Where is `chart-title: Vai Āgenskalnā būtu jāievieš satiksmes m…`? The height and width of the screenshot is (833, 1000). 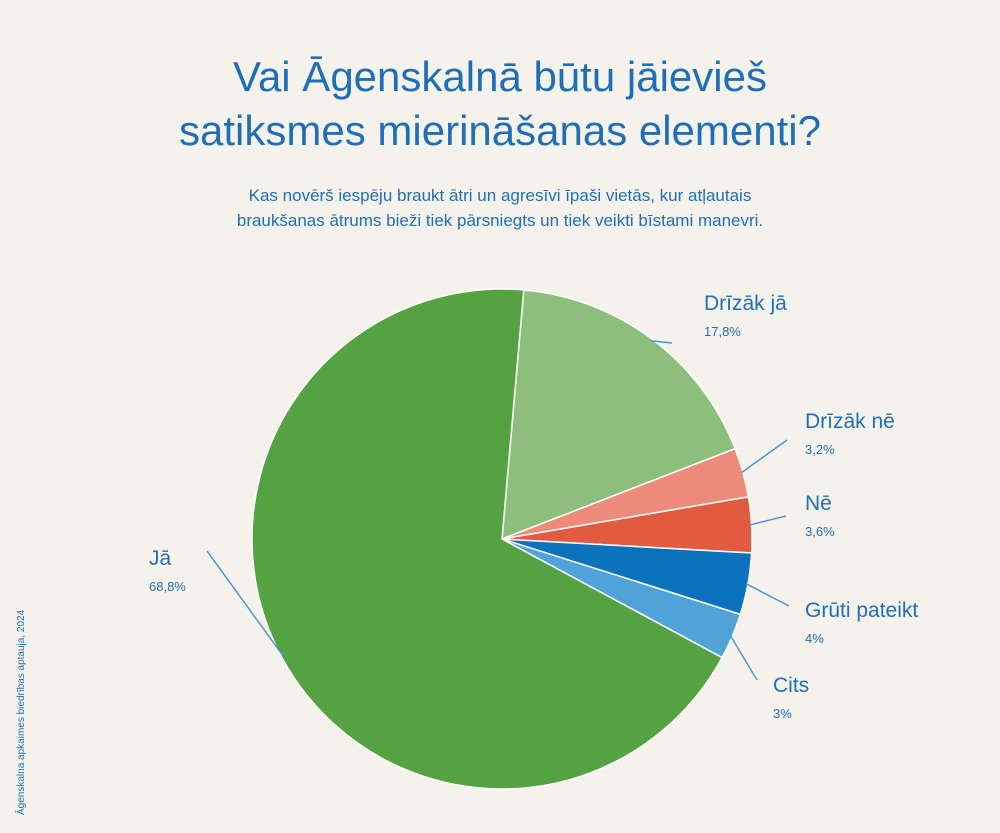
chart-title: Vai Āgenskalnā būtu jāievieš satiksmes m… is located at coordinates (500, 104).